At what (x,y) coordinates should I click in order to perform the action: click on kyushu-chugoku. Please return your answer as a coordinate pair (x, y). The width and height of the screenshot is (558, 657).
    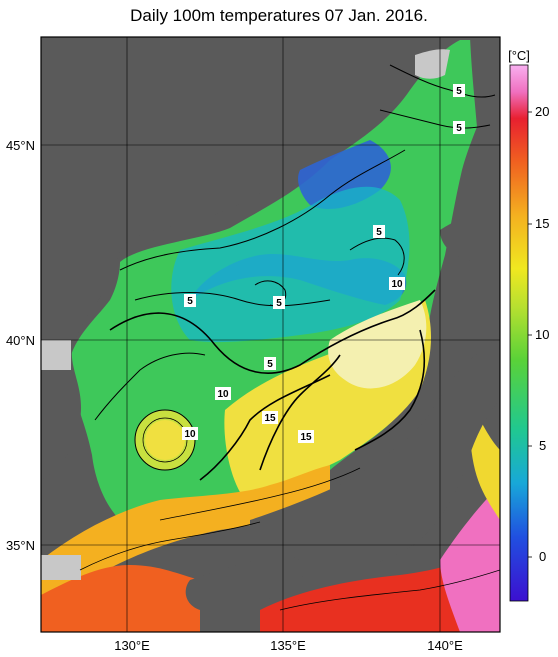
    Looking at the image, I should click on (244, 582).